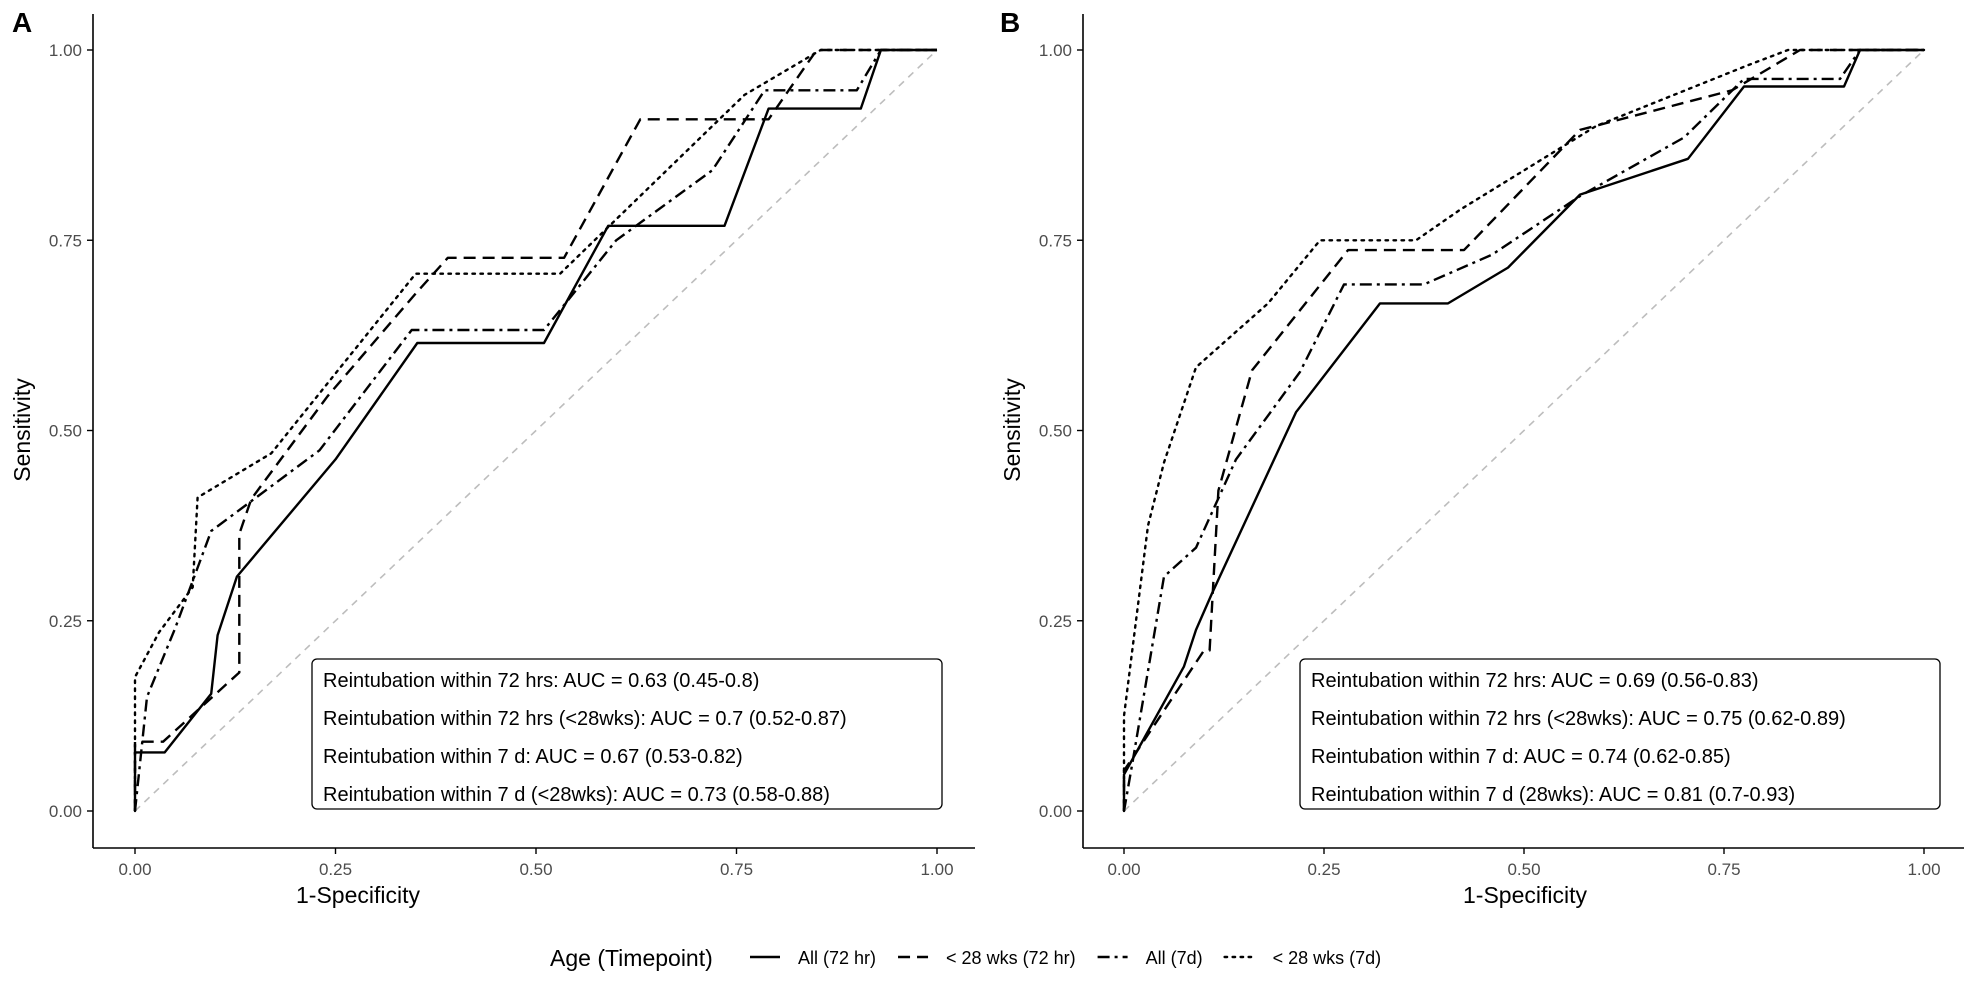  What do you see at coordinates (837, 958) in the screenshot?
I see `legend-item-label: All (72 hr)` at bounding box center [837, 958].